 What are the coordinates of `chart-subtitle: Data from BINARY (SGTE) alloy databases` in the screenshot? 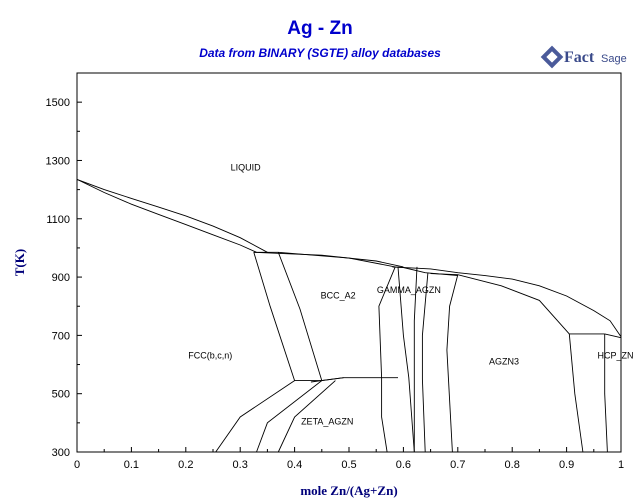 It's located at (320, 53).